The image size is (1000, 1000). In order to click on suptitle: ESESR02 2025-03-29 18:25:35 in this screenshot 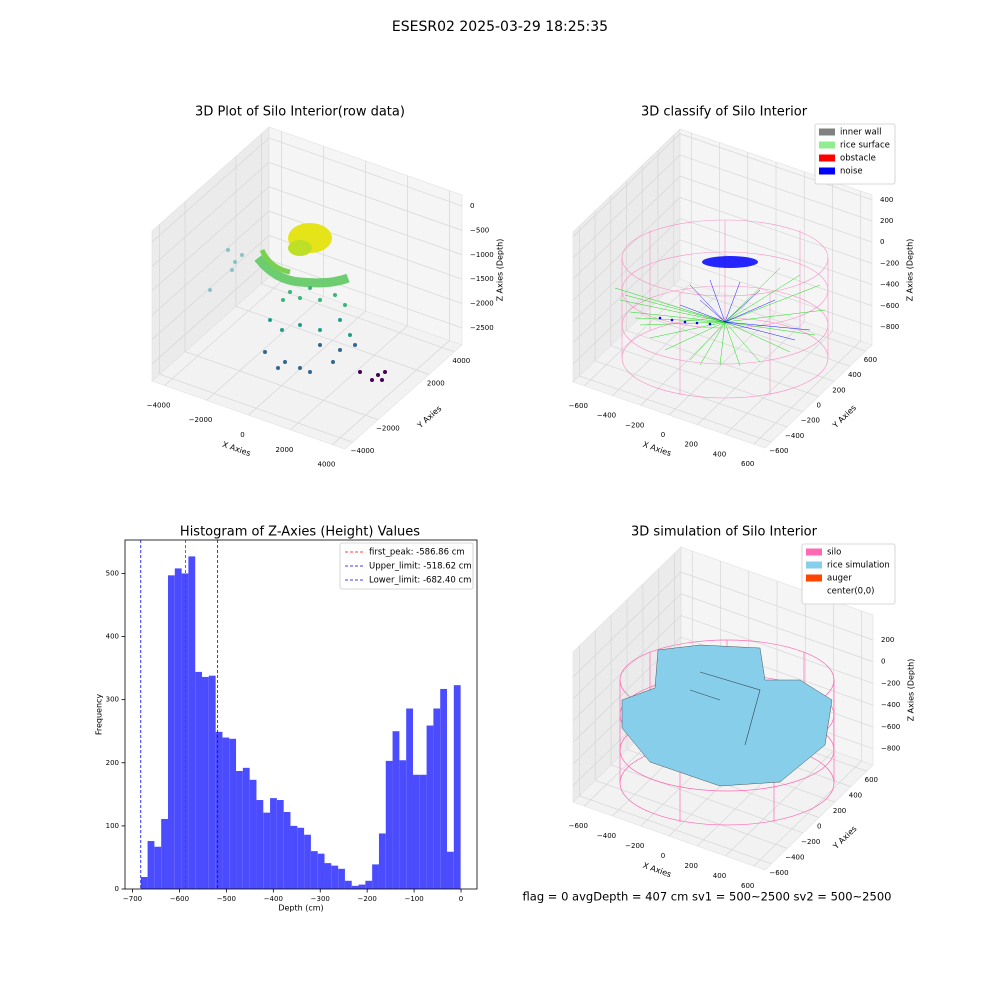, I will do `click(500, 27)`.